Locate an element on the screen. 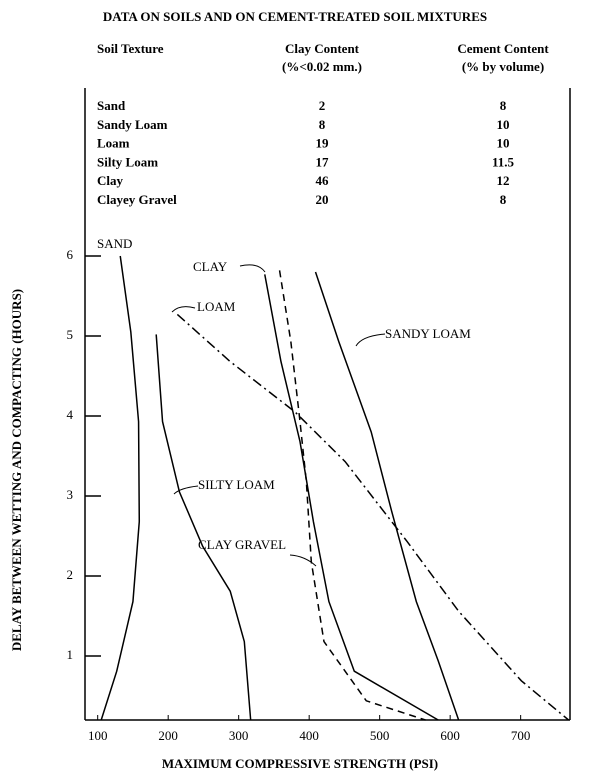 The image size is (590, 776). x-tick-label: 100 is located at coordinates (98, 735).